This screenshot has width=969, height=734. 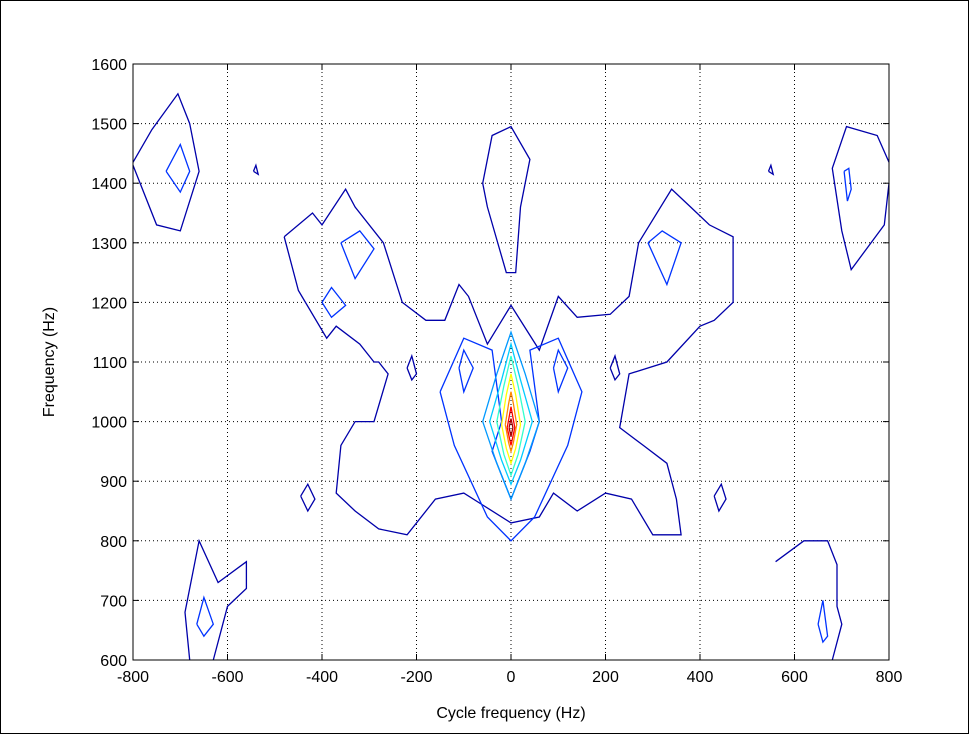 I want to click on y-tick-label: 700, so click(x=113, y=601).